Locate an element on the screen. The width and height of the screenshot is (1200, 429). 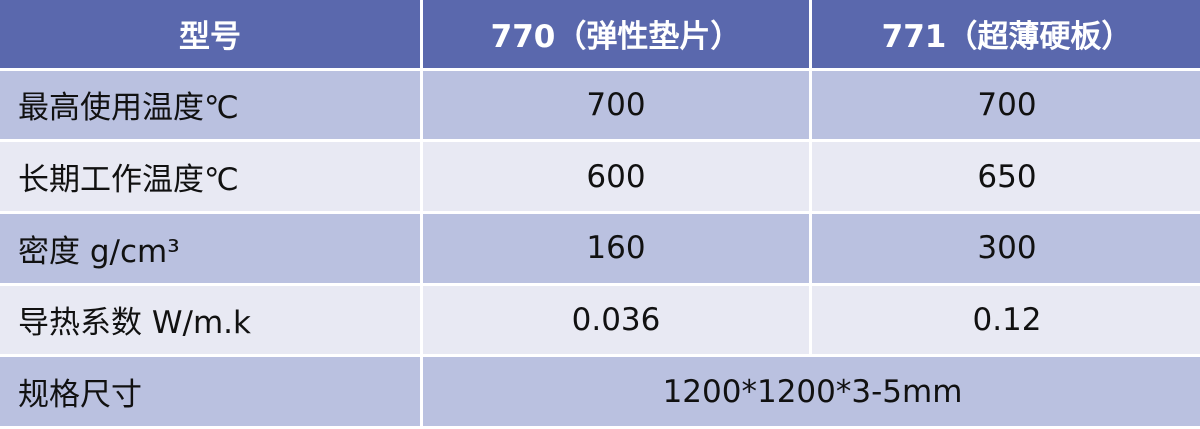
cell-770: 160 is located at coordinates (616, 248).